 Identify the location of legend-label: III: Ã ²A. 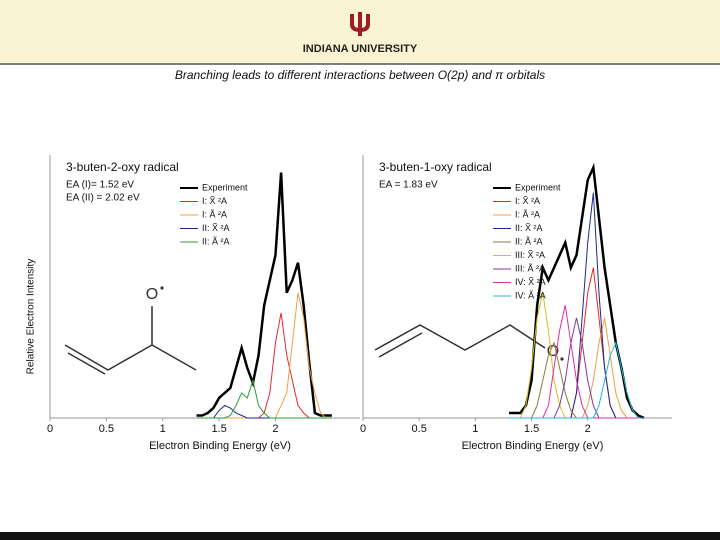
(530, 268).